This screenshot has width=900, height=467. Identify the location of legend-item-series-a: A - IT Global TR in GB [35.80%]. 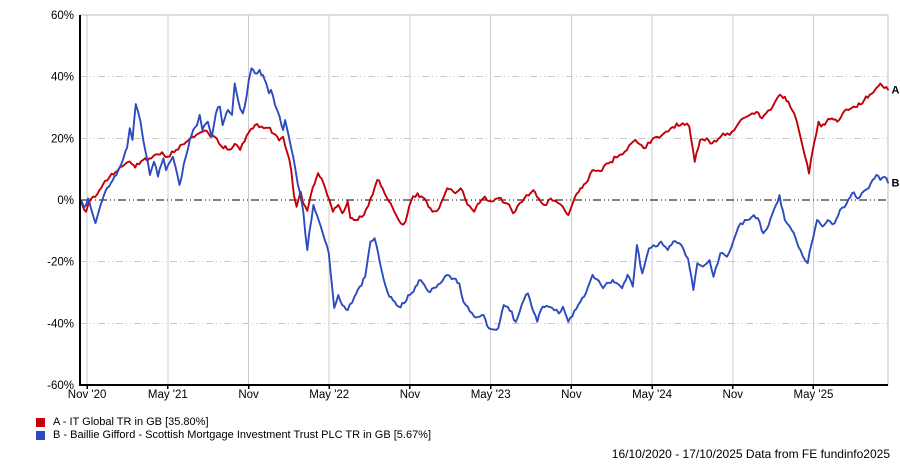
(233, 422).